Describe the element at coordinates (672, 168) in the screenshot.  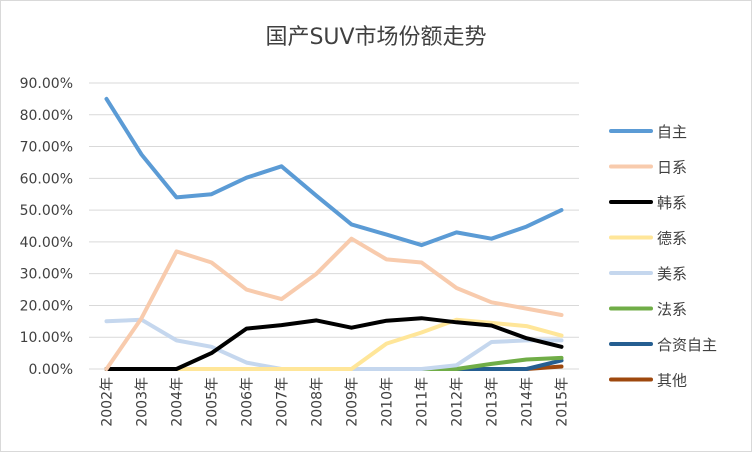
I see `legend-label: 日系` at that location.